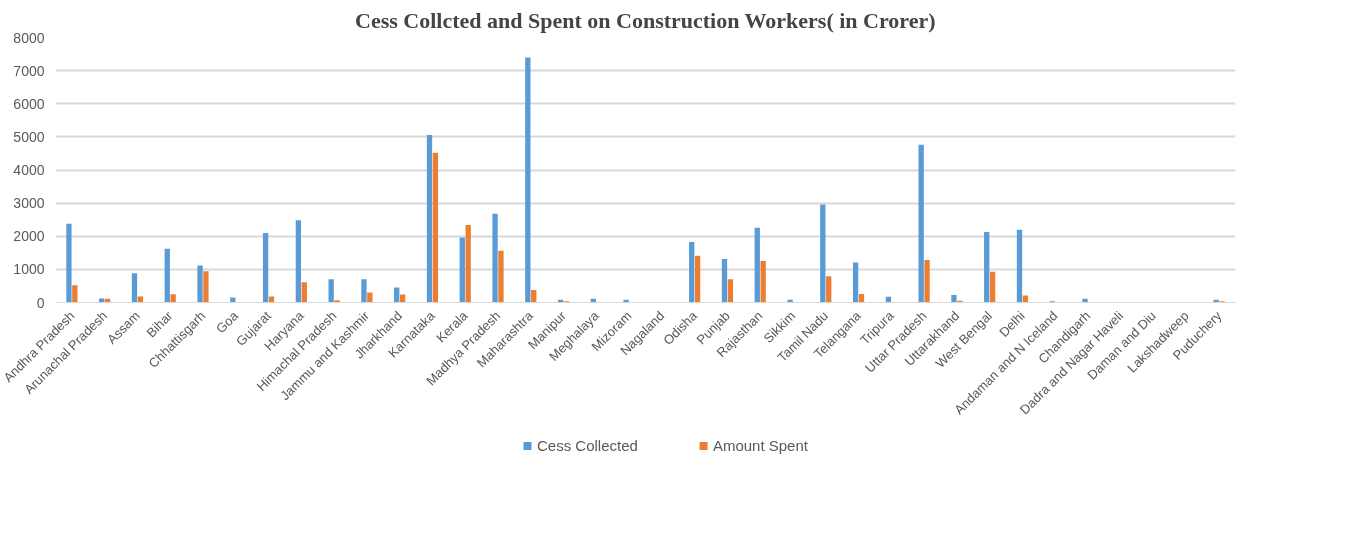  What do you see at coordinates (29, 236) in the screenshot?
I see `y-tick-label: 2000` at bounding box center [29, 236].